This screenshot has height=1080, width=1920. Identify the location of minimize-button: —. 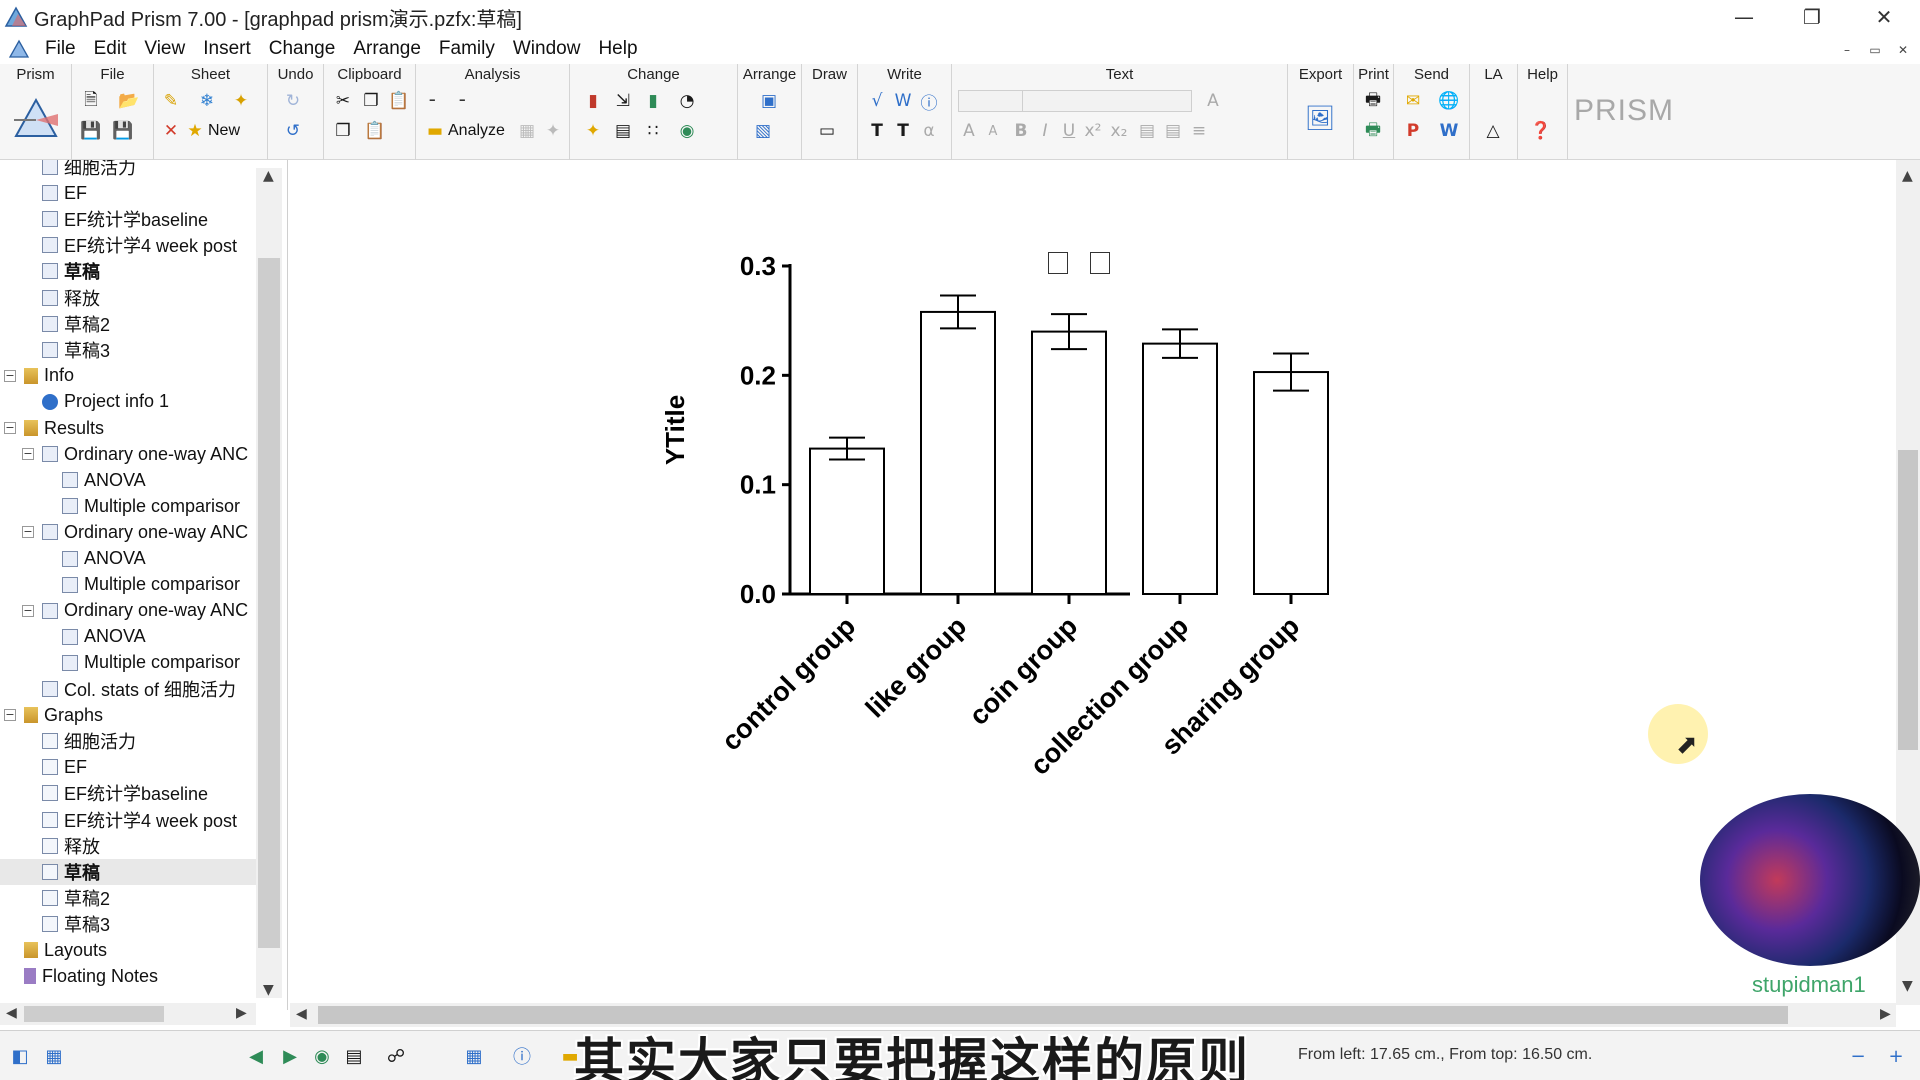
(1744, 17).